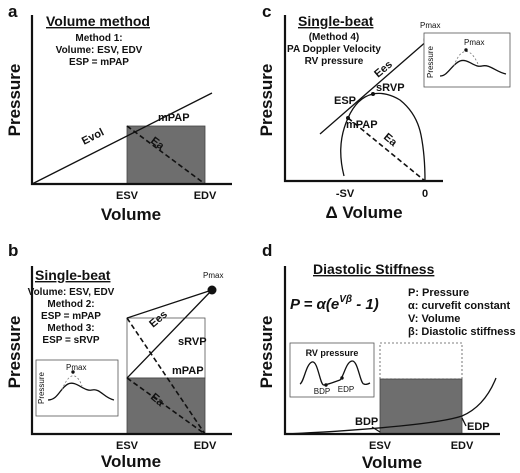  What do you see at coordinates (166, 406) in the screenshot?
I see `panel-b-ea-line-mpap` at bounding box center [166, 406].